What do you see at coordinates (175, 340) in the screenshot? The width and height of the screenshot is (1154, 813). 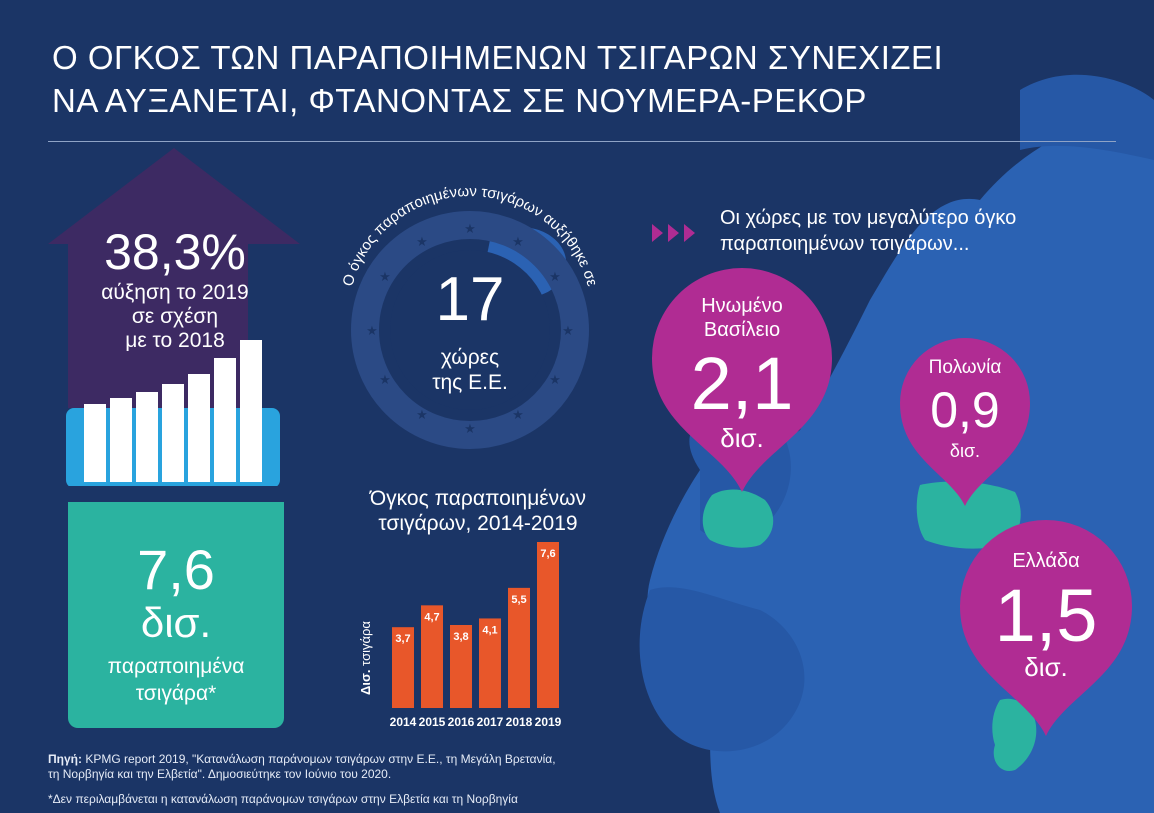 I see `increase-line-3: με το 2018` at bounding box center [175, 340].